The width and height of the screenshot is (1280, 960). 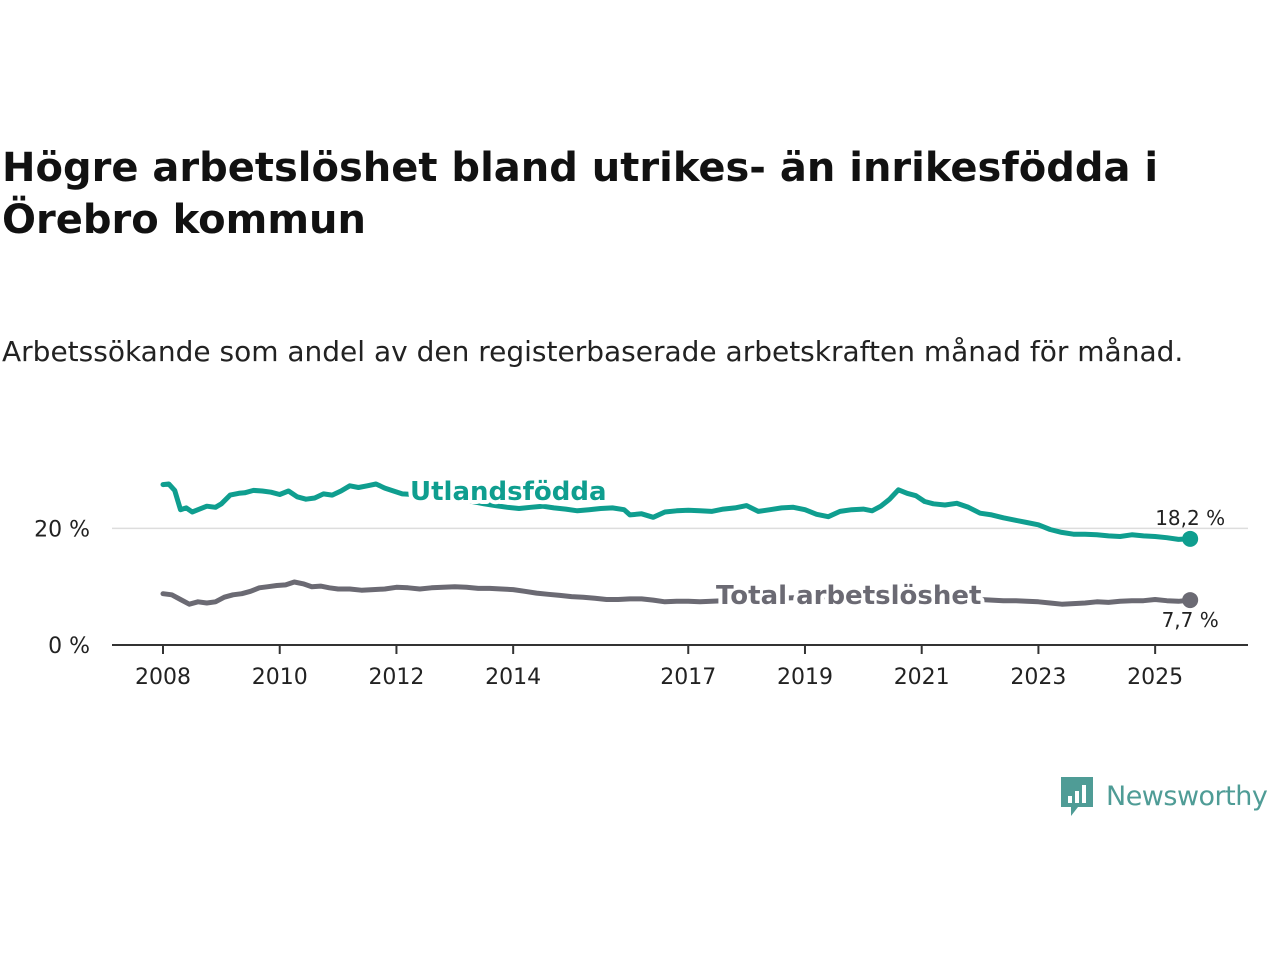 What do you see at coordinates (688, 677) in the screenshot?
I see `x-tick-label: 2017` at bounding box center [688, 677].